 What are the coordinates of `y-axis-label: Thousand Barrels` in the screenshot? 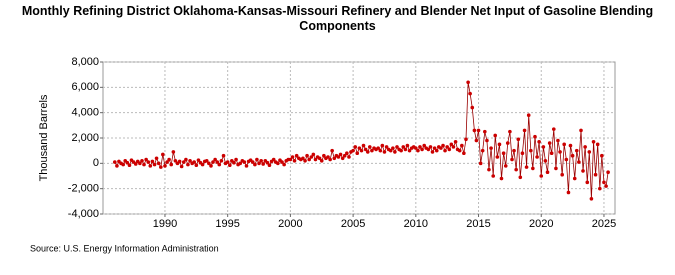 It's located at (44, 137).